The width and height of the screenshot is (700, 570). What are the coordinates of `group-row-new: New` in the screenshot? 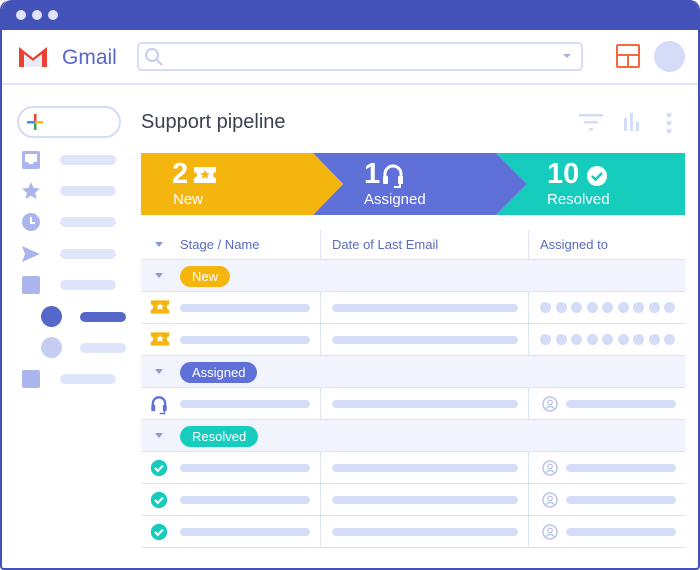 It's located at (413, 276).